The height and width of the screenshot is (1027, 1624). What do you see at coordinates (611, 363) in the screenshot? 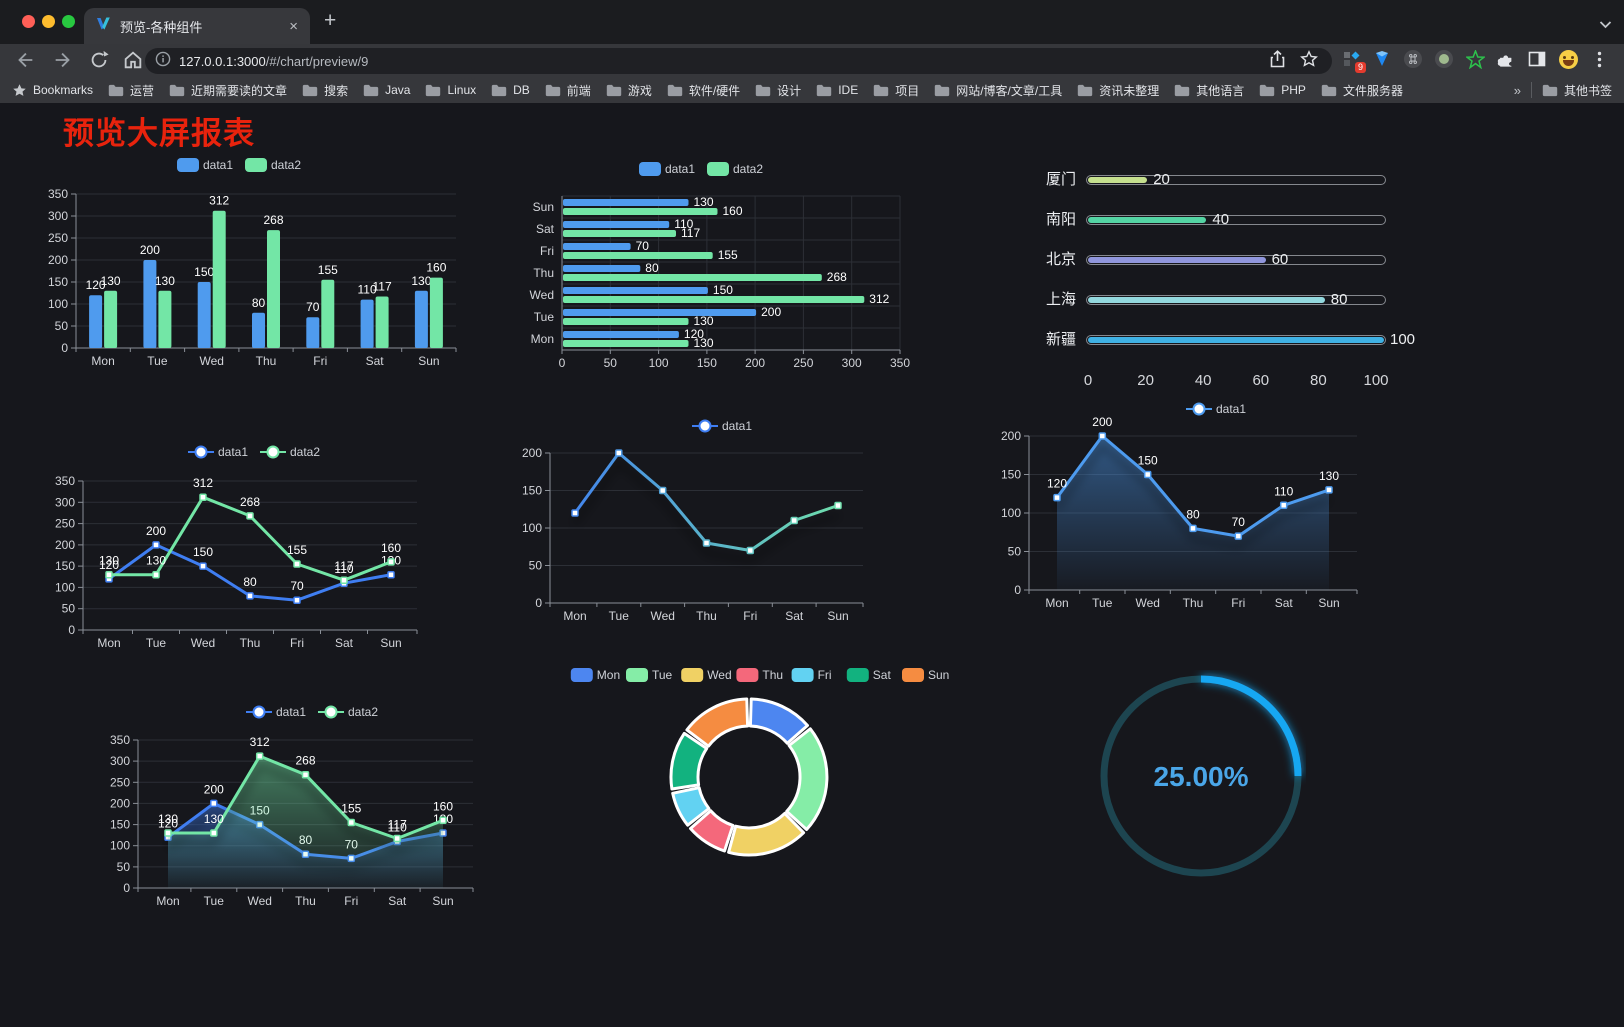
I see `svg-text: 50` at bounding box center [611, 363].